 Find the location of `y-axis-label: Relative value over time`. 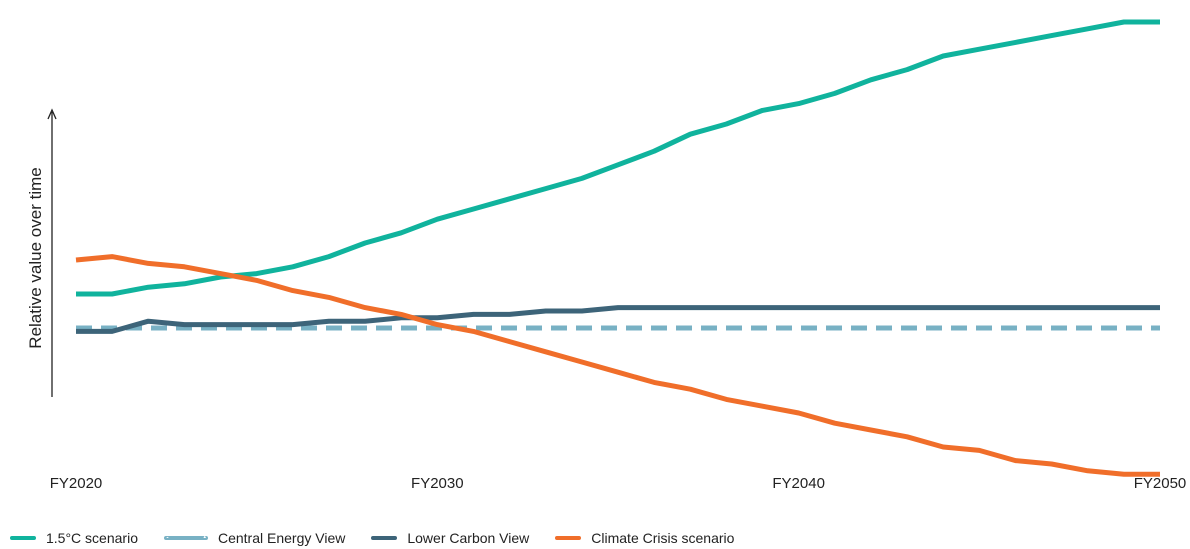

y-axis-label: Relative value over time is located at coordinates (35, 257).